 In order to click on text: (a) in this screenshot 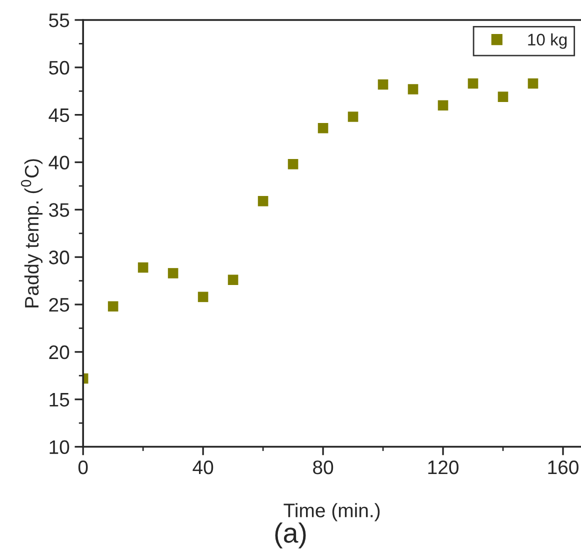, I will do `click(290, 535)`.